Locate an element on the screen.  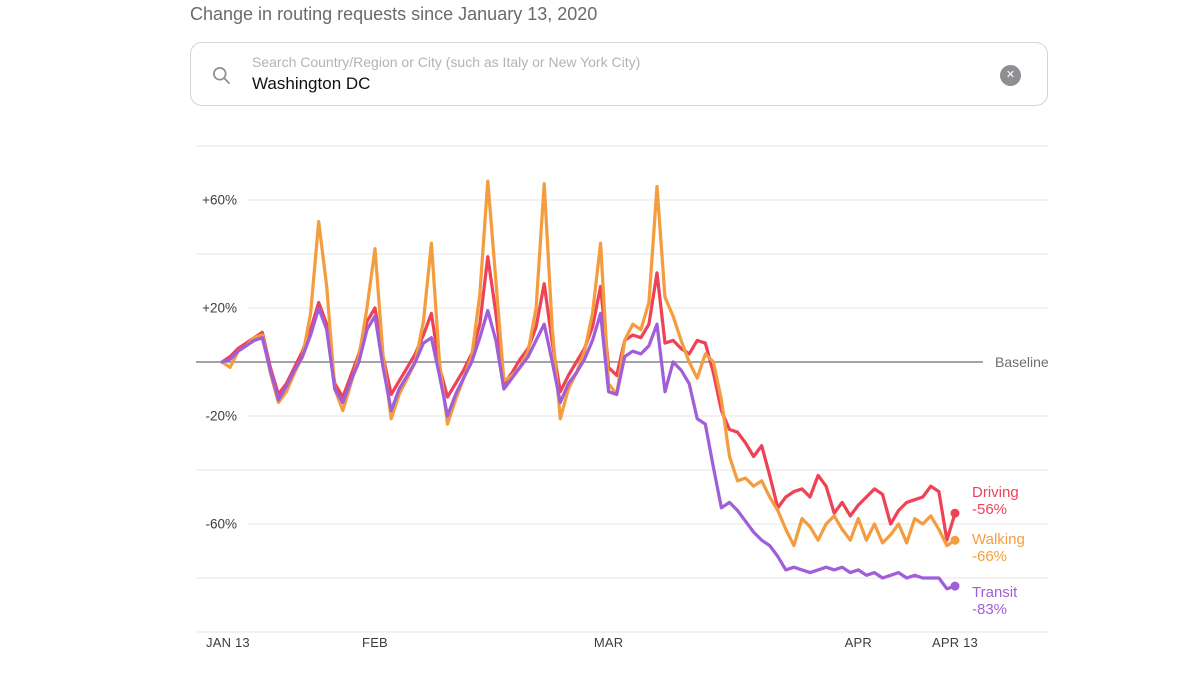
search-input is located at coordinates (602, 84).